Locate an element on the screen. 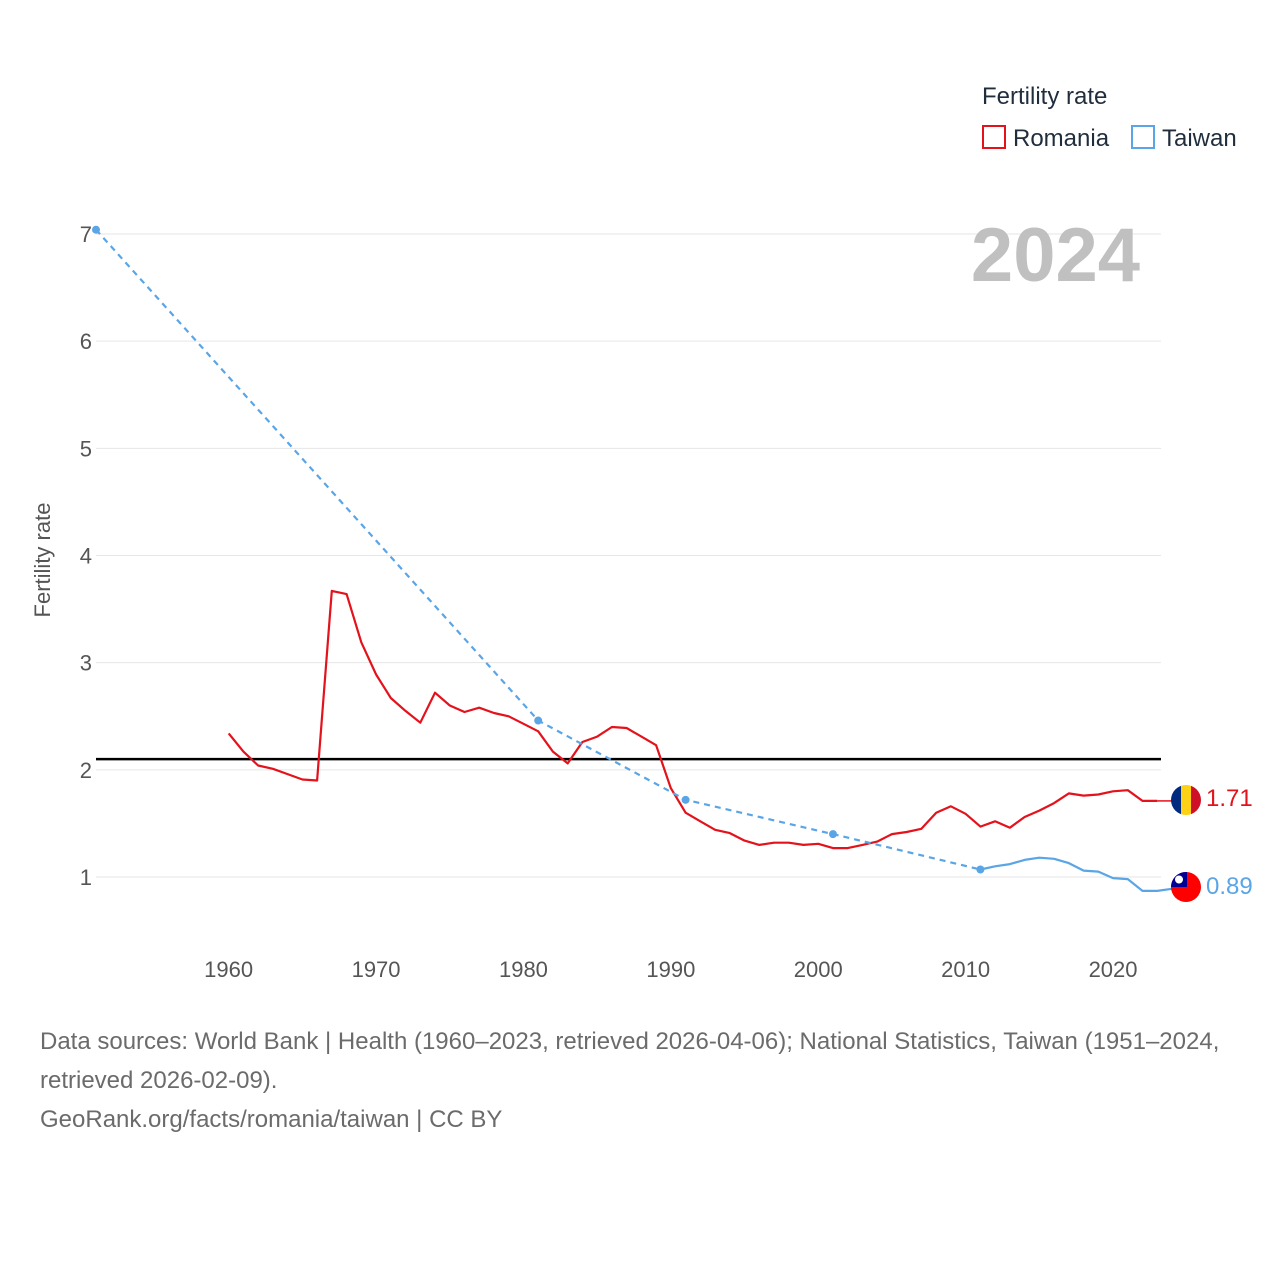  y-tick-label: 7 is located at coordinates (86, 234).